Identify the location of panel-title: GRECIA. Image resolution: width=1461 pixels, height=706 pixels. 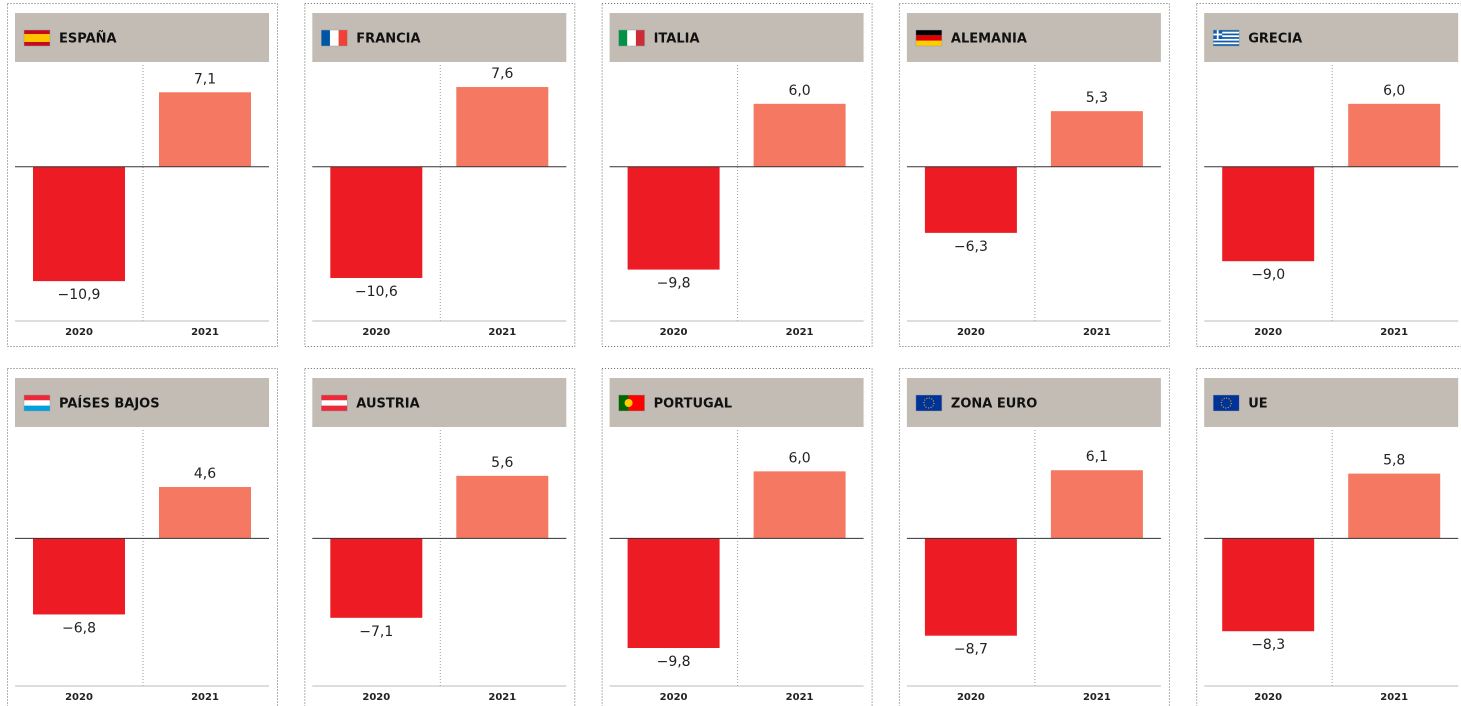
(1275, 39).